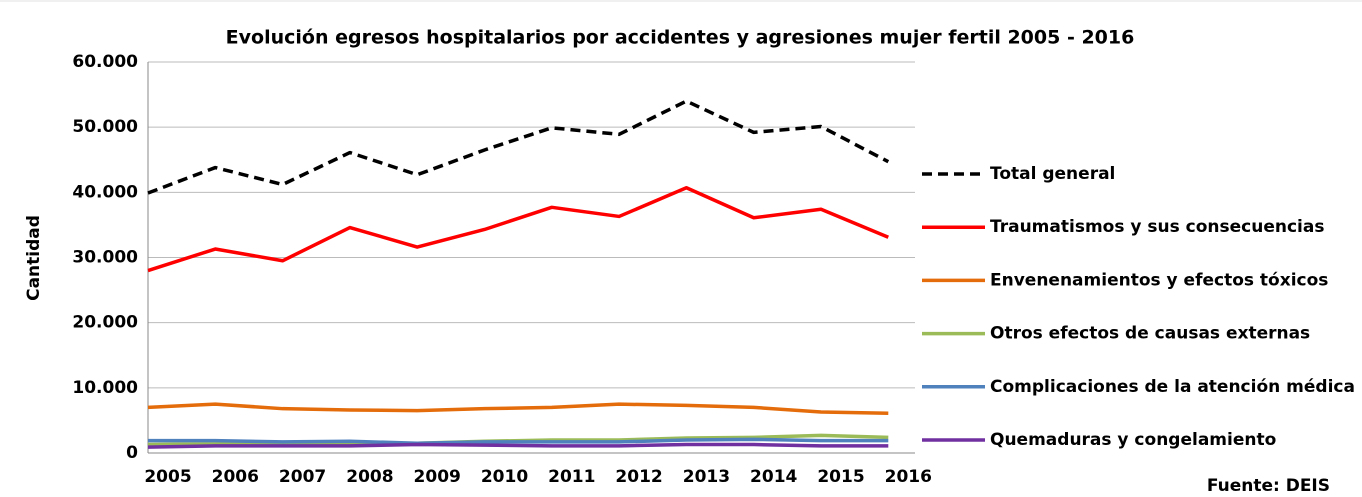  I want to click on legend-label: Total general, so click(1052, 174).